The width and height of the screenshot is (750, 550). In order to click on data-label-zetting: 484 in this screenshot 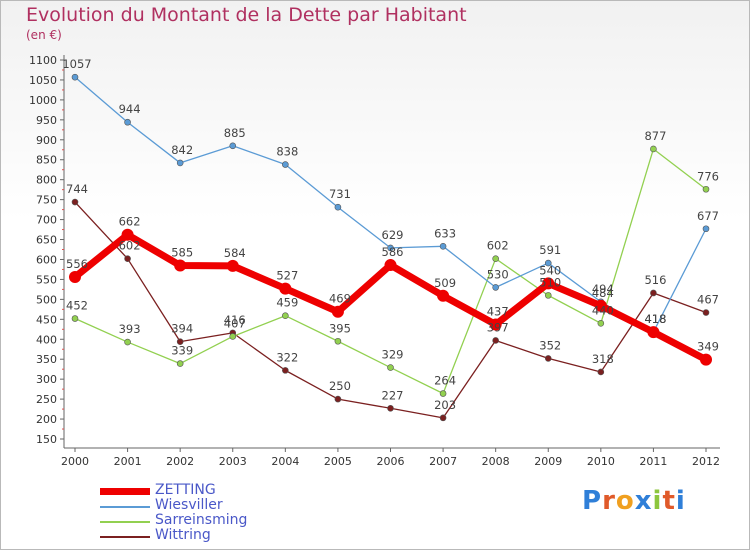, I will do `click(603, 293)`.